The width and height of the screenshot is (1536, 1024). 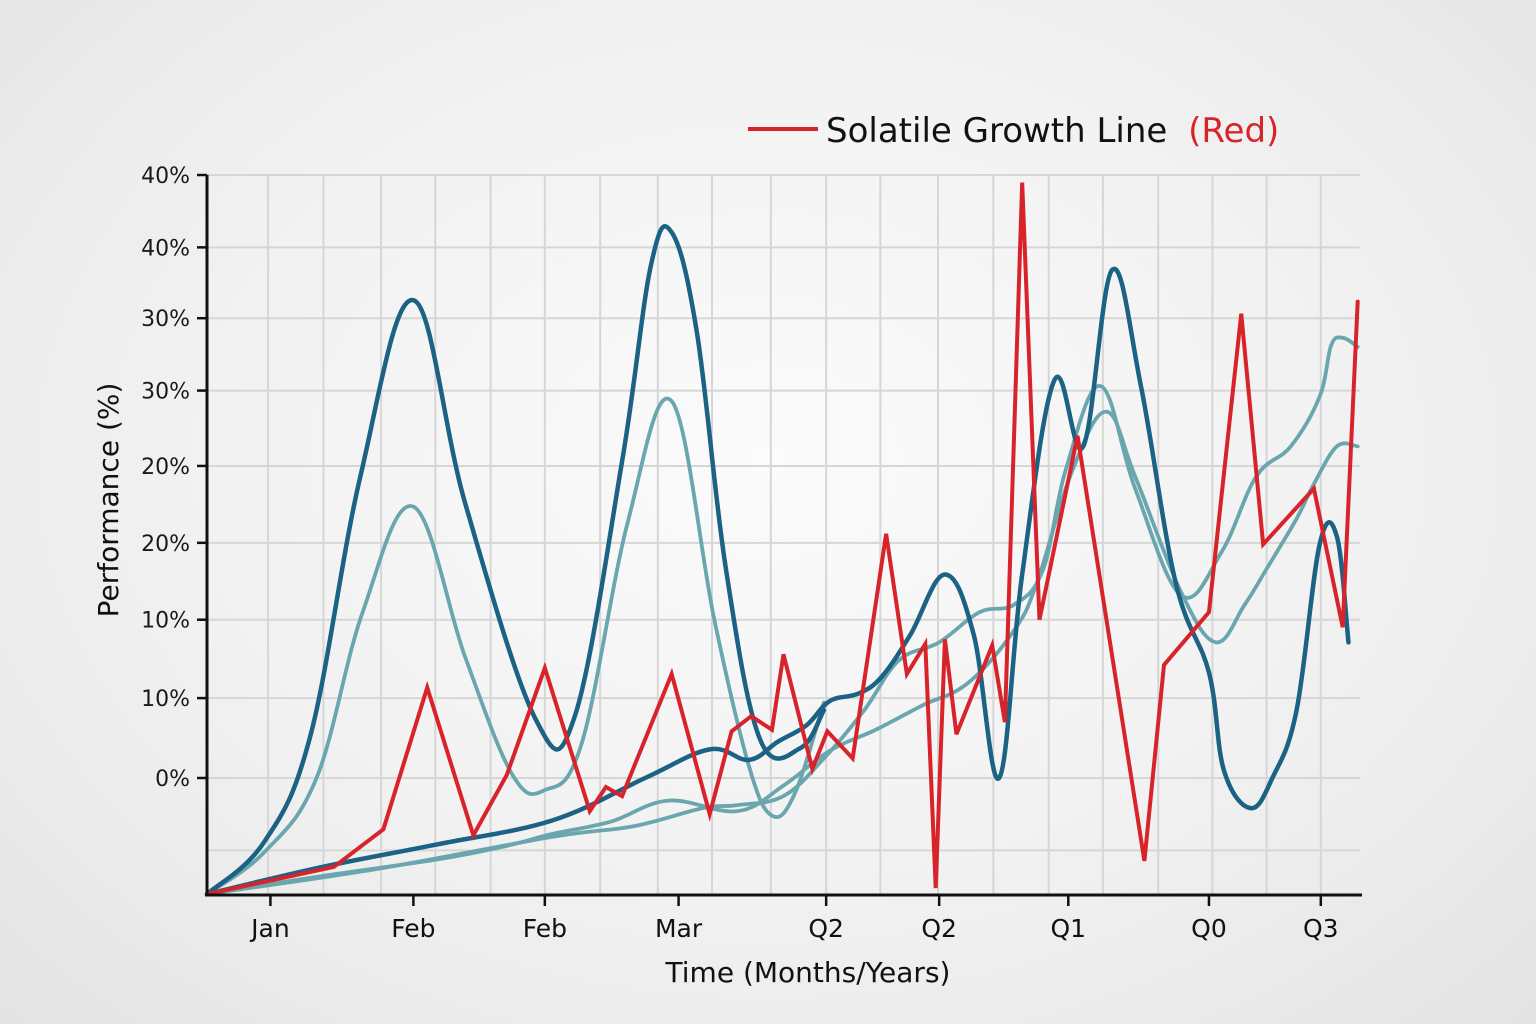 I want to click on x-axis-title: Time (Months/Years), so click(x=808, y=972).